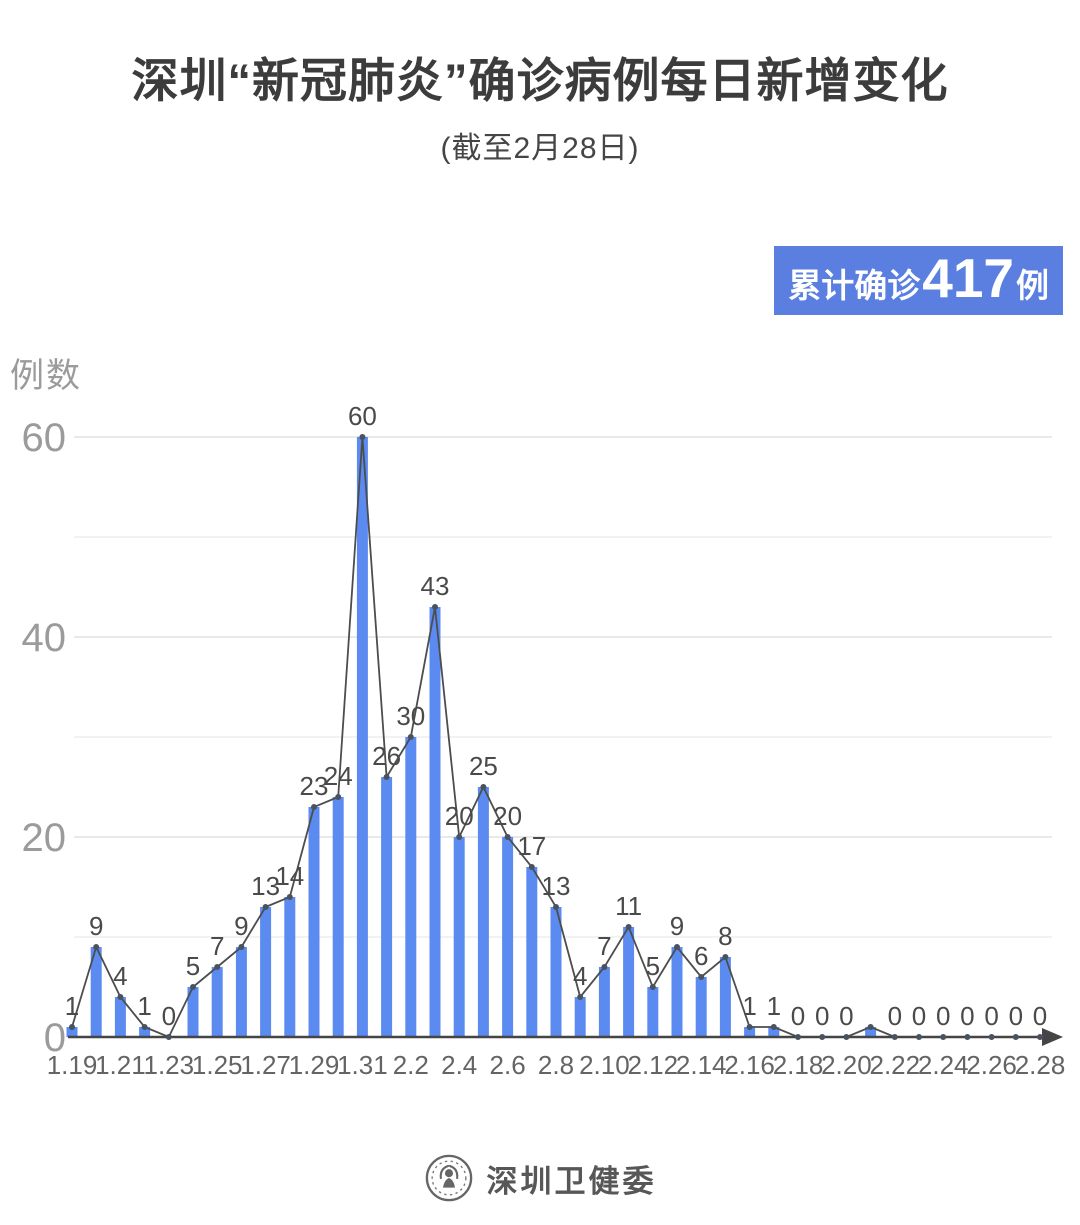  What do you see at coordinates (168, 1037) in the screenshot?
I see `point-1.23` at bounding box center [168, 1037].